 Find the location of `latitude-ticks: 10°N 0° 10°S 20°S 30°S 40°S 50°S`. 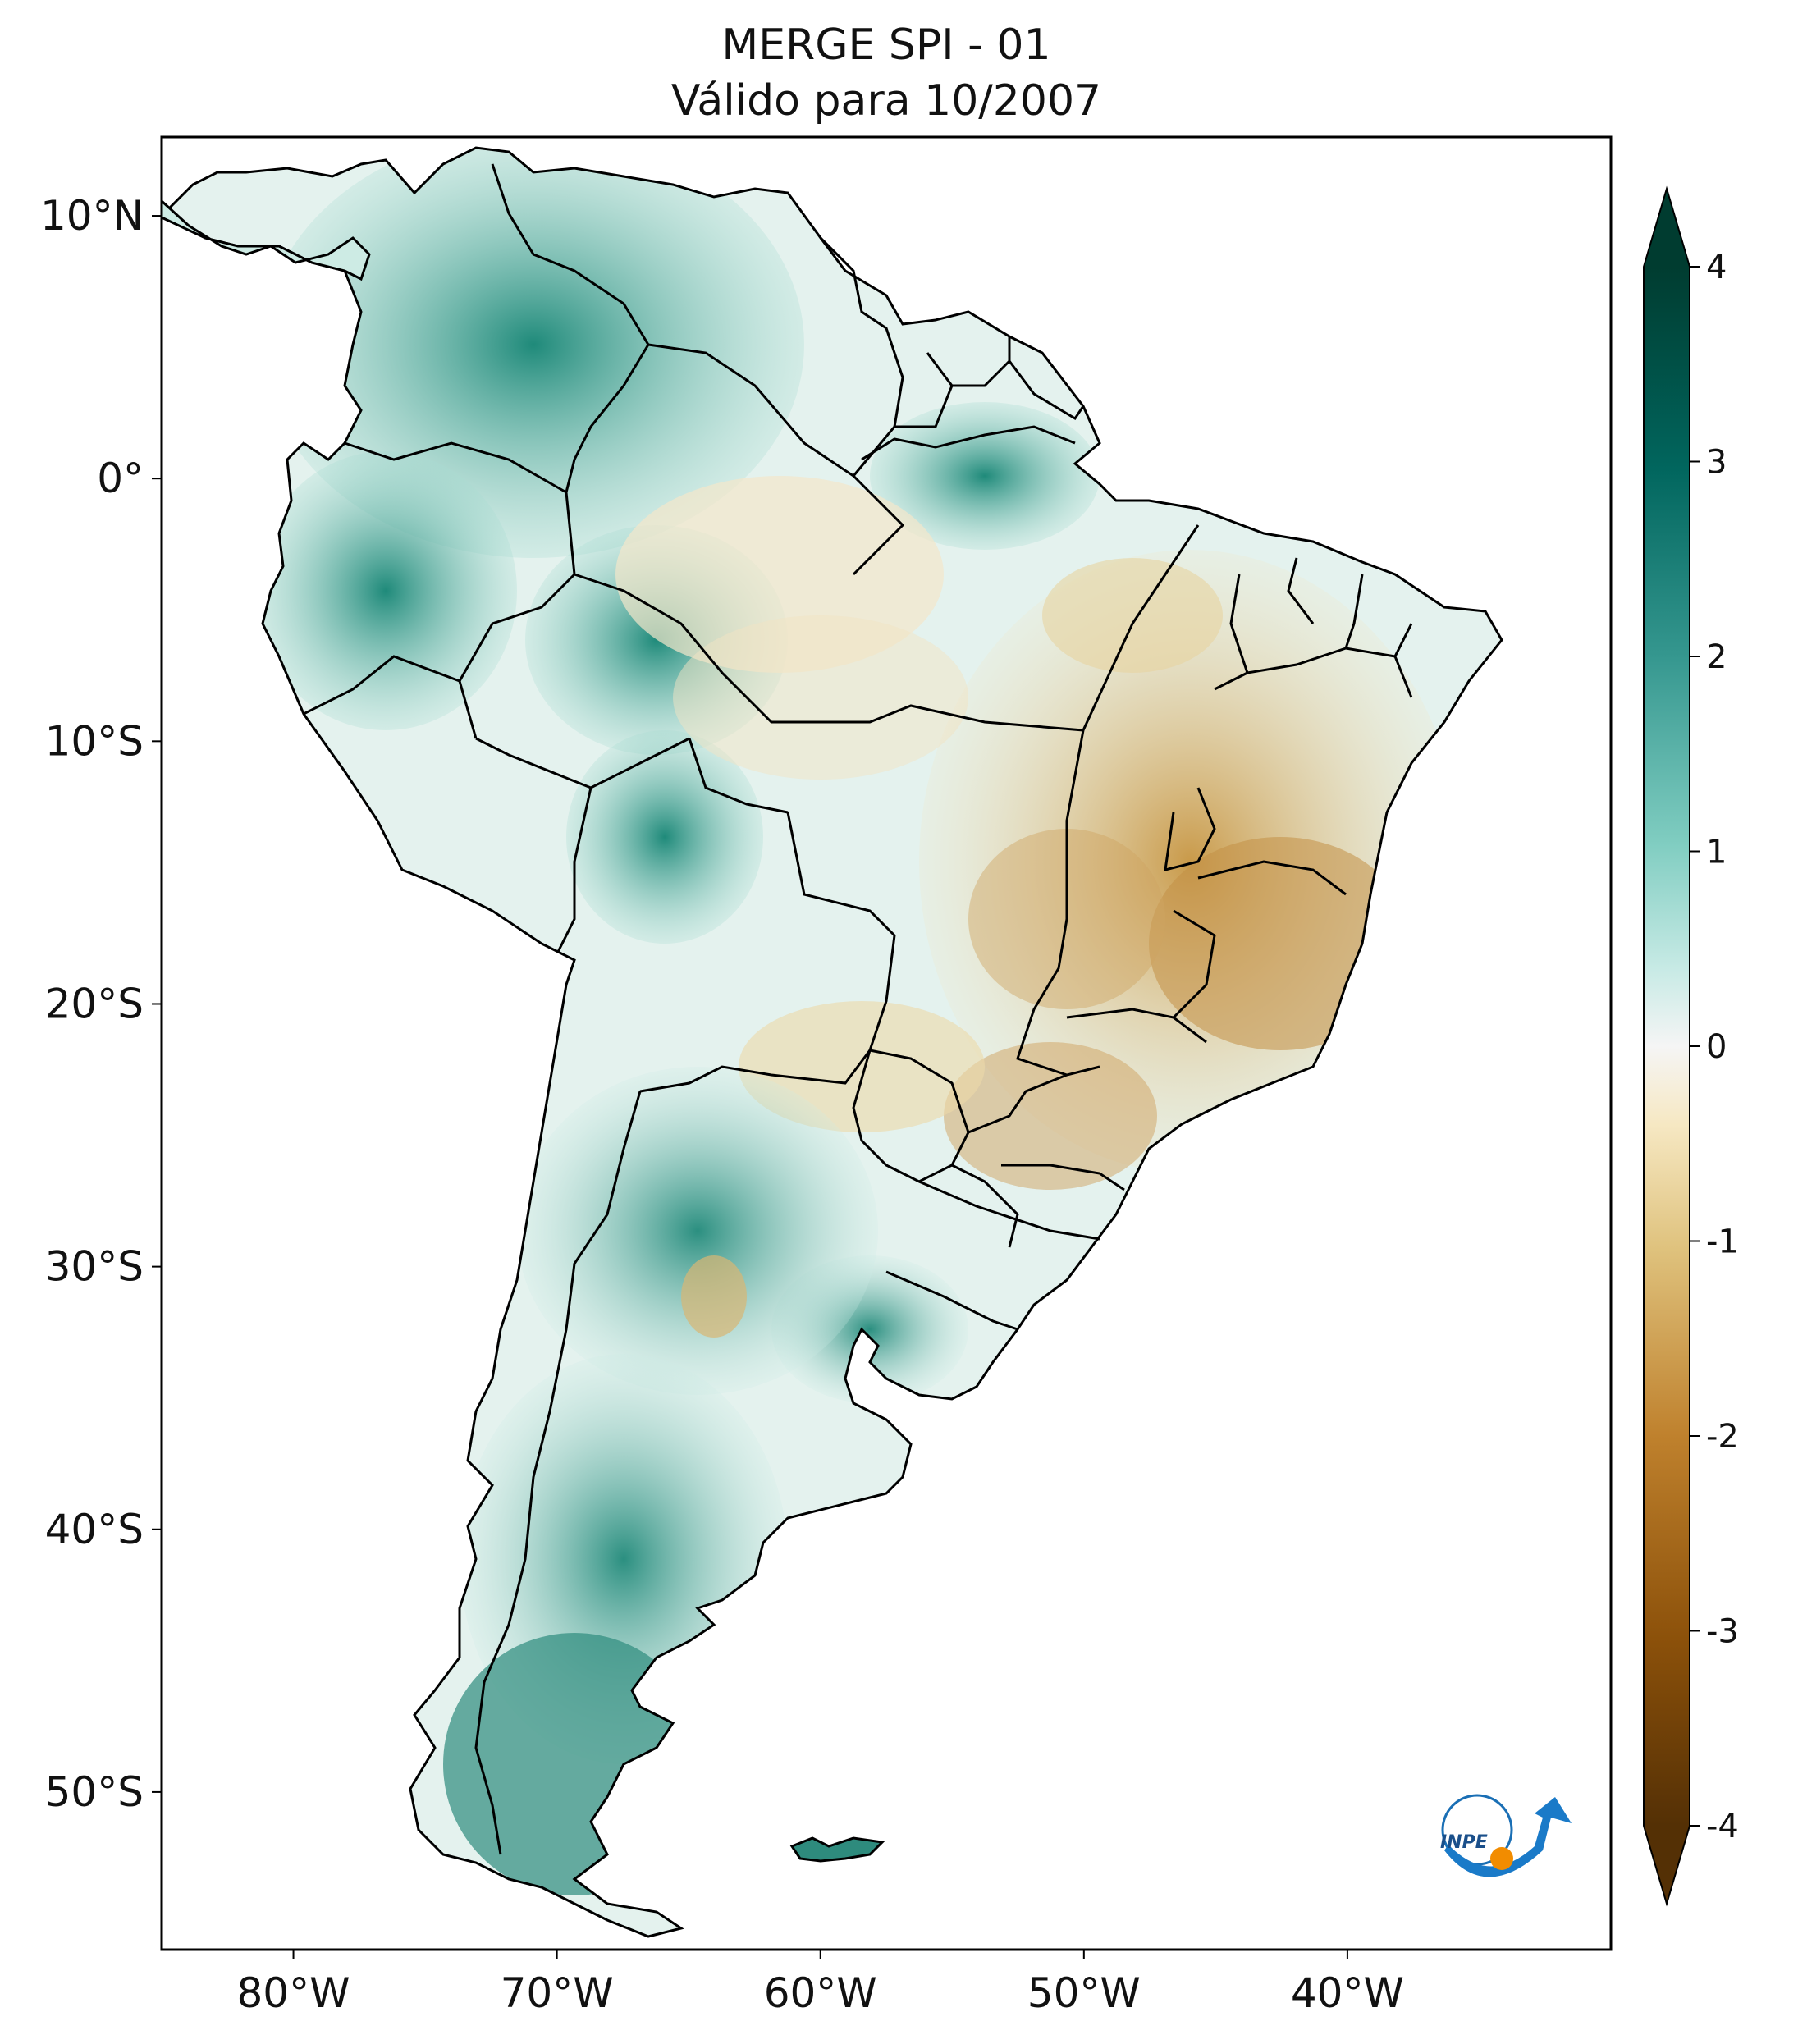

latitude-ticks: 10°N 0° 10°S 20°S 30°S 40°S 50°S is located at coordinates (101, 1004).